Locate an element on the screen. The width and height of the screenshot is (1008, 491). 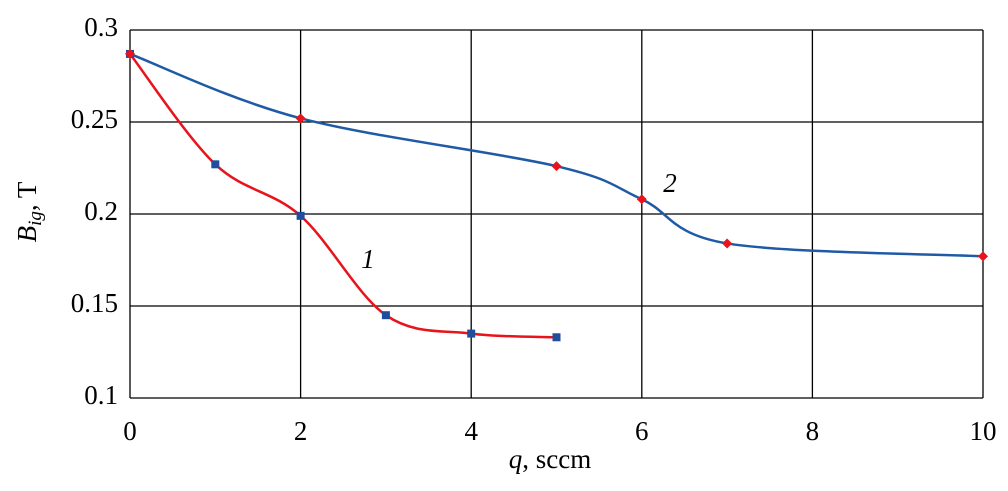
y-tick-label: 0.3 is located at coordinates (101, 27).